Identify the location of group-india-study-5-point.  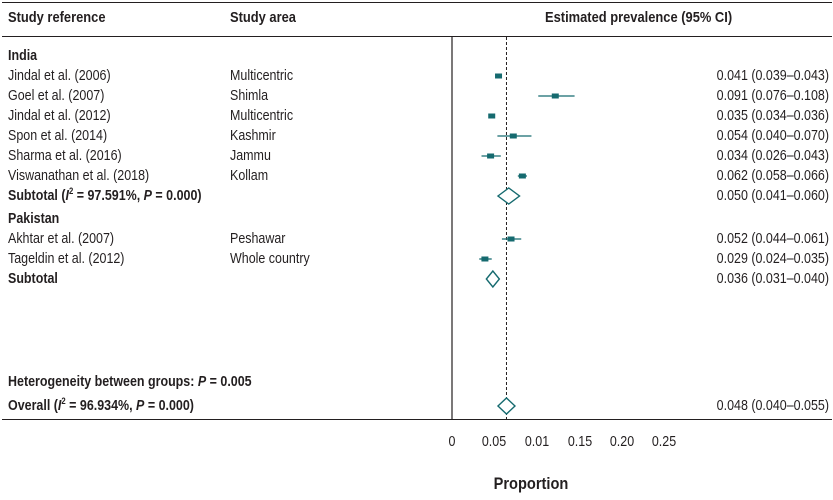
(491, 156).